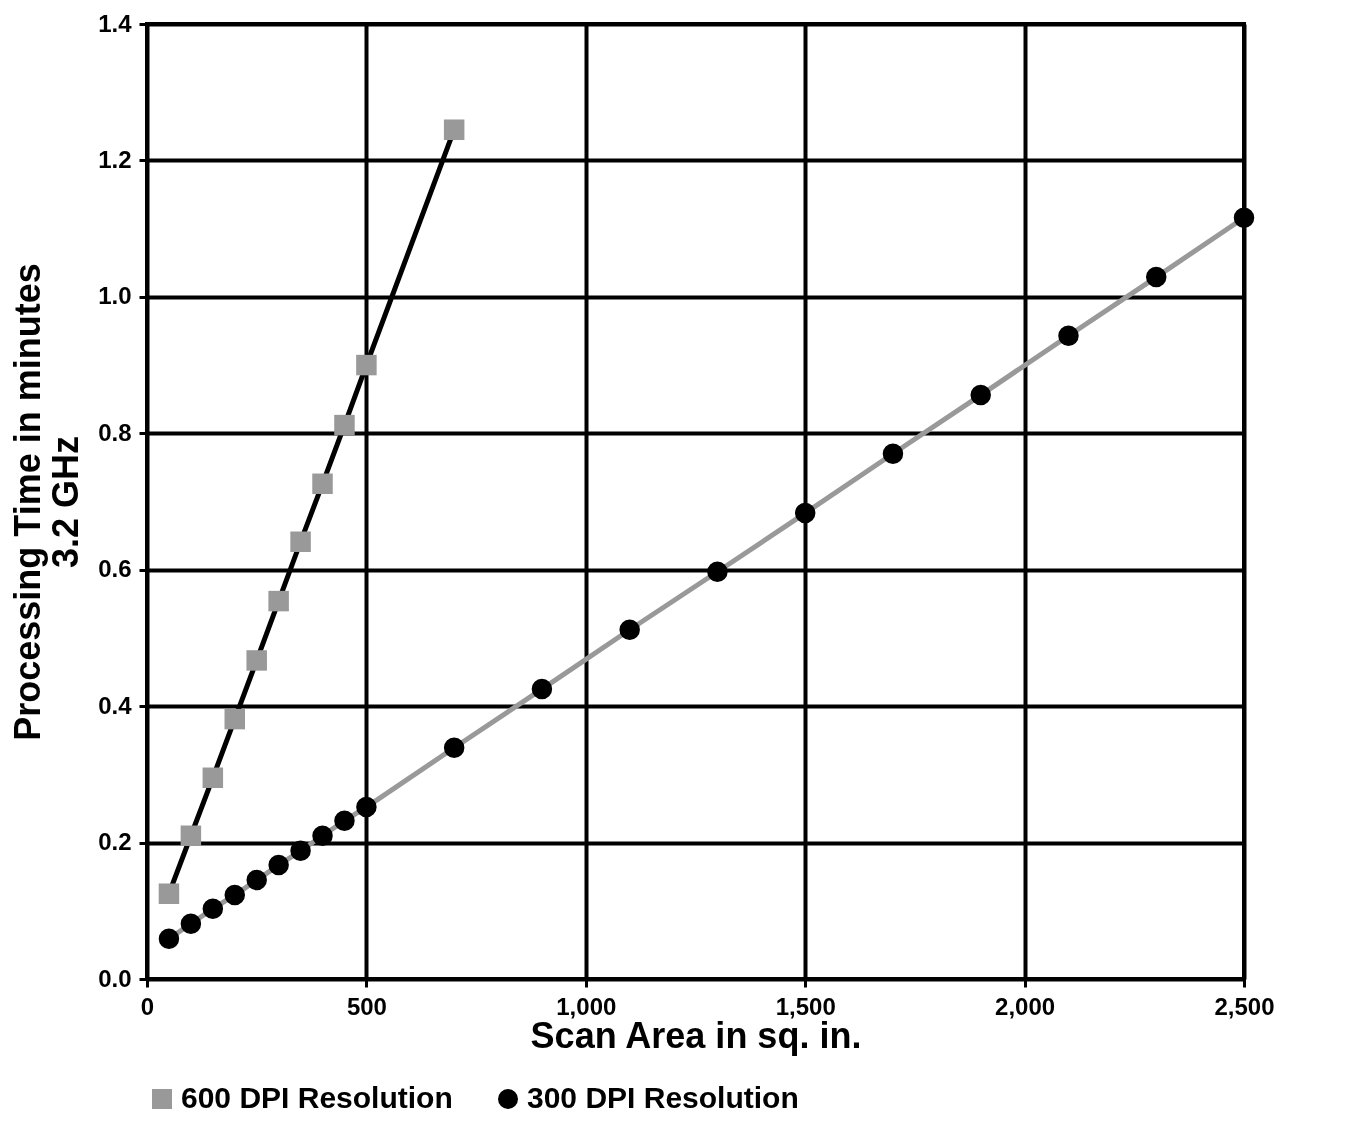 This screenshot has height=1137, width=1350. I want to click on x-tick-label: 2,500, so click(1244, 1006).